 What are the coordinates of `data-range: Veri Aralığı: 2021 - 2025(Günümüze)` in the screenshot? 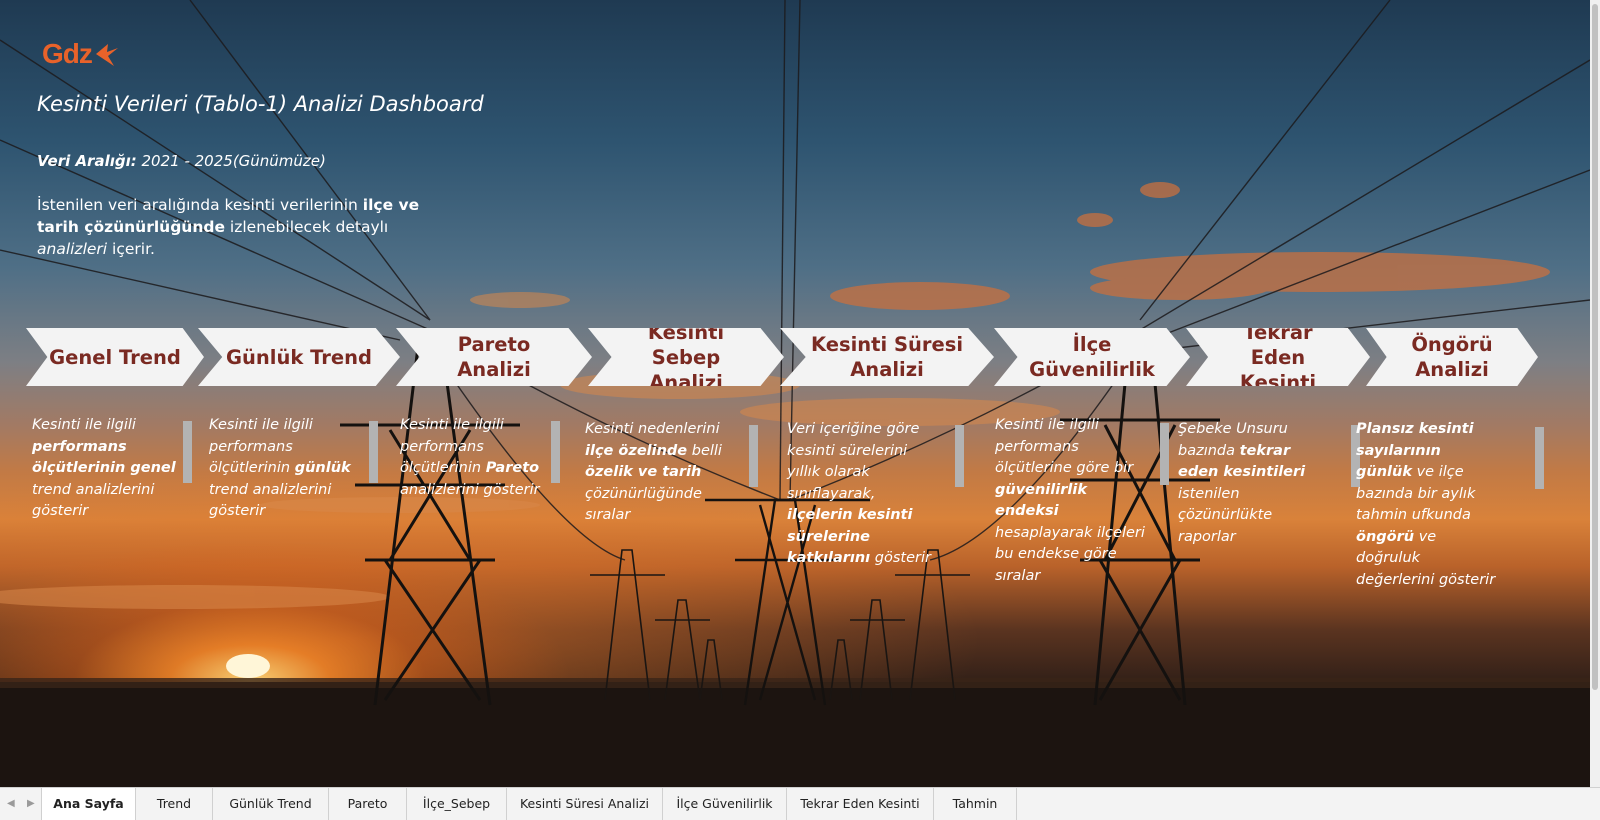 It's located at (237, 161).